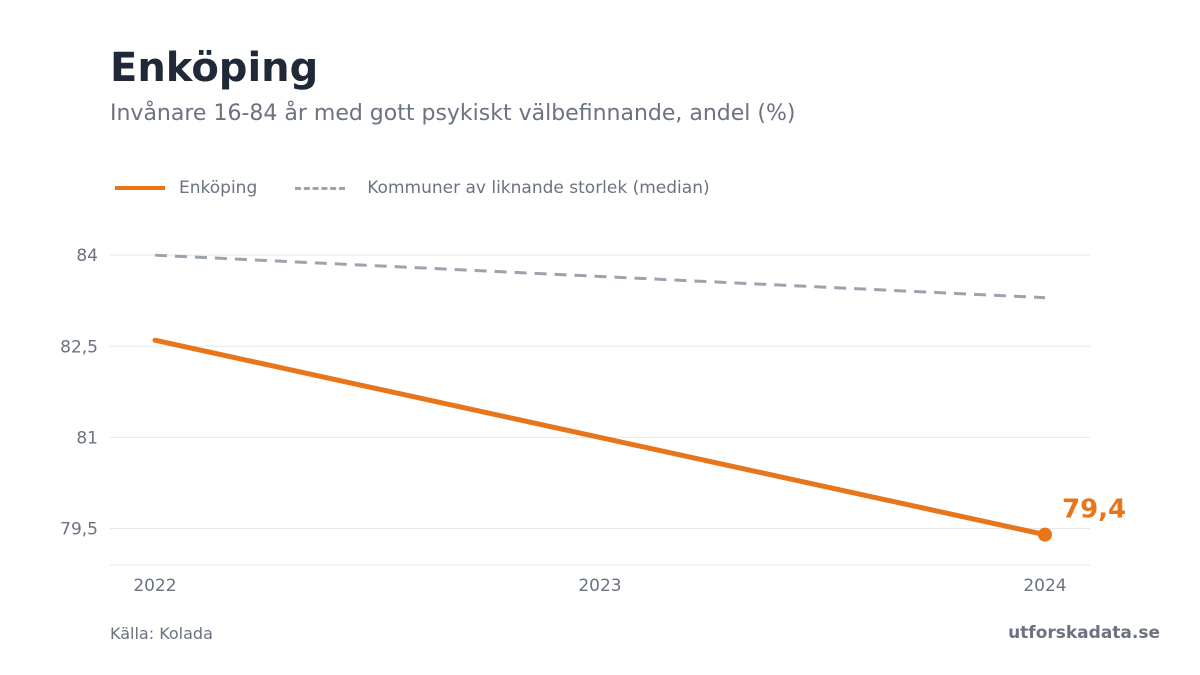 Image resolution: width=1200 pixels, height=675 pixels. What do you see at coordinates (600, 276) in the screenshot?
I see `series-line-median` at bounding box center [600, 276].